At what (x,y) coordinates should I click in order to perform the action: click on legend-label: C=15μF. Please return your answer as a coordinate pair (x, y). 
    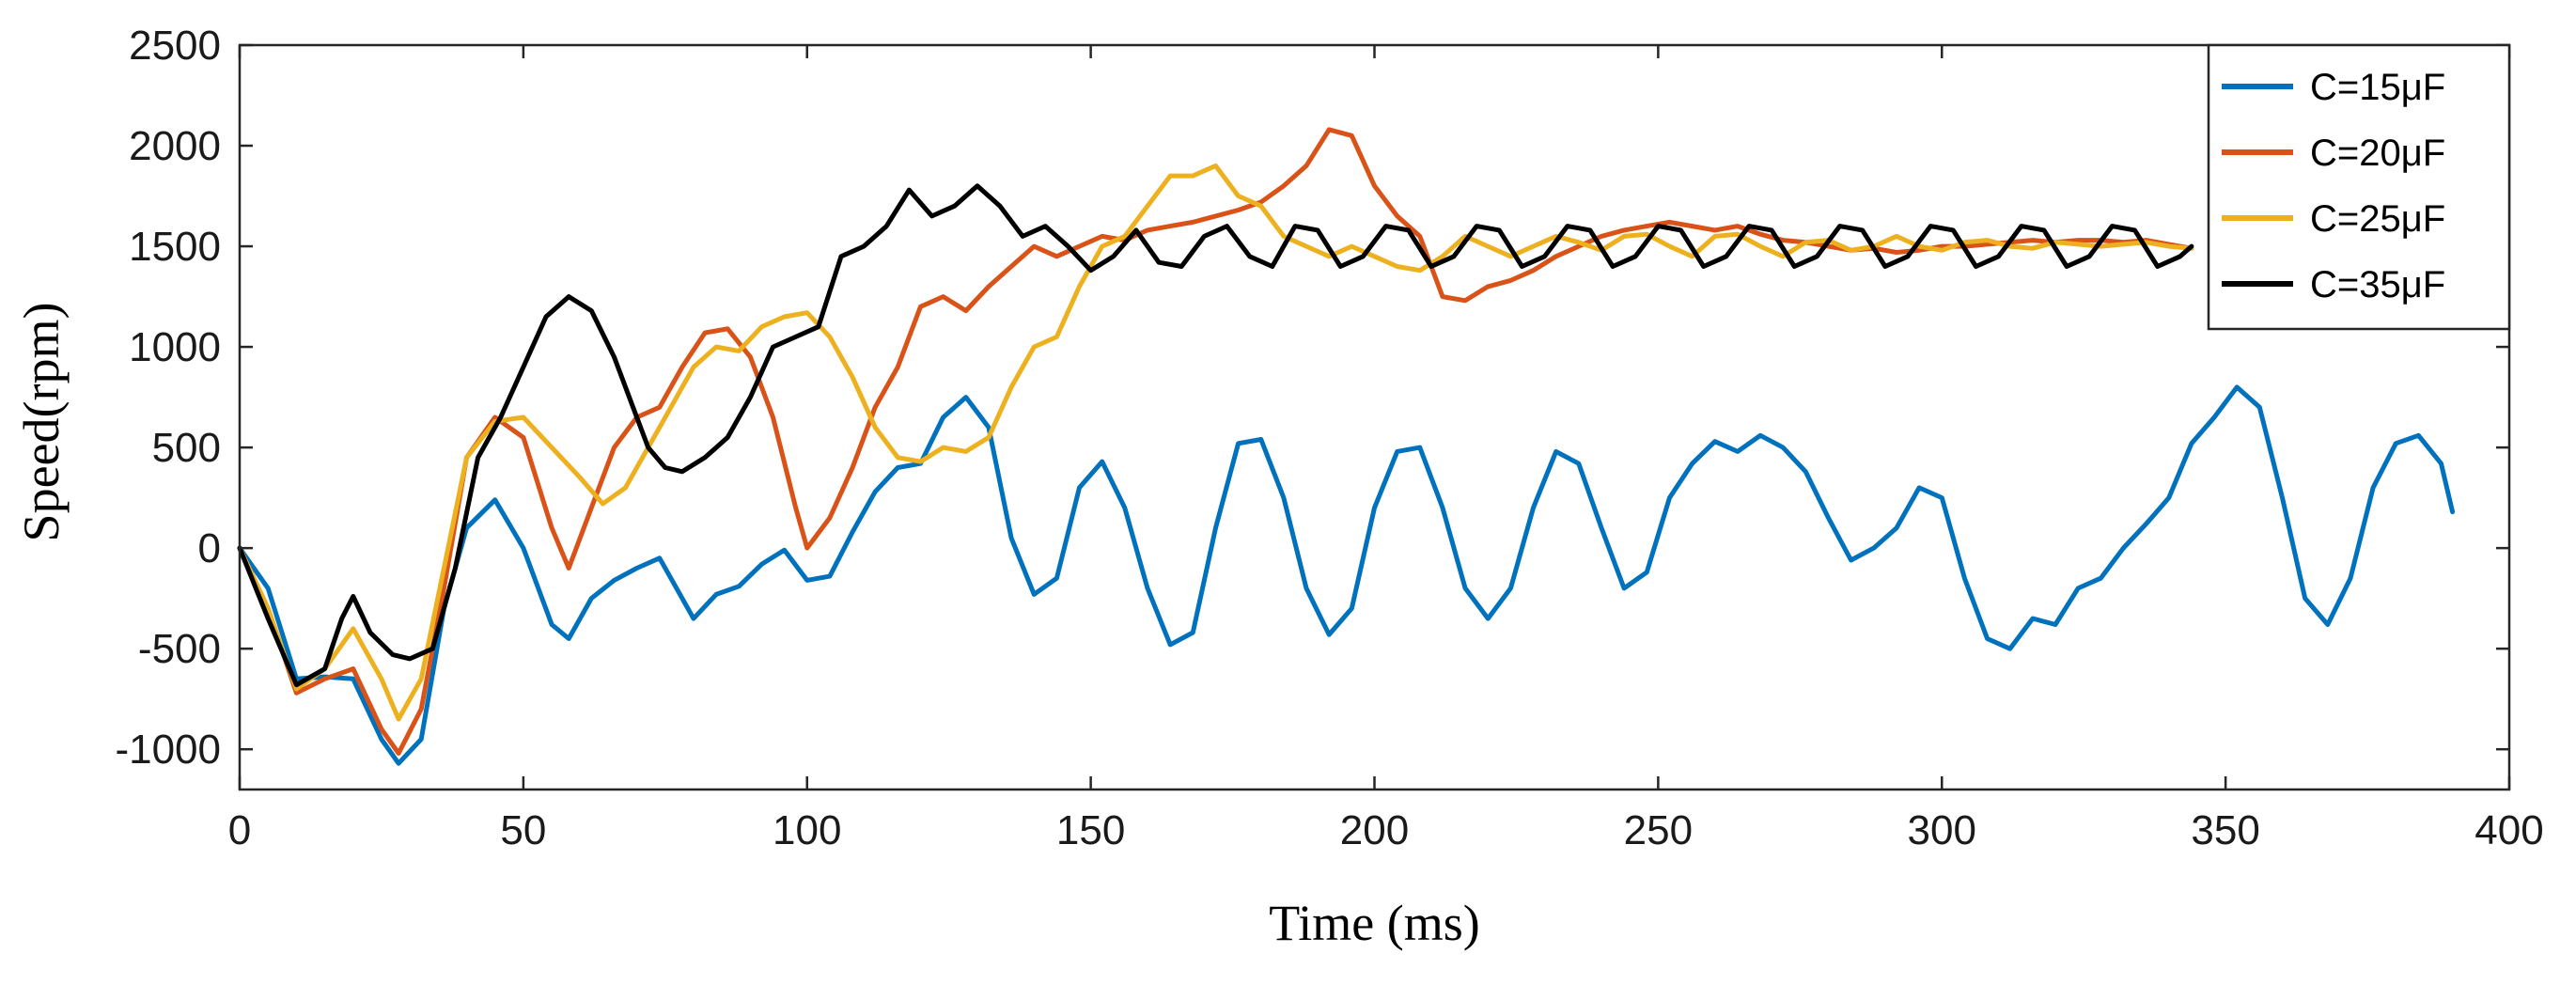
    Looking at the image, I should click on (2377, 87).